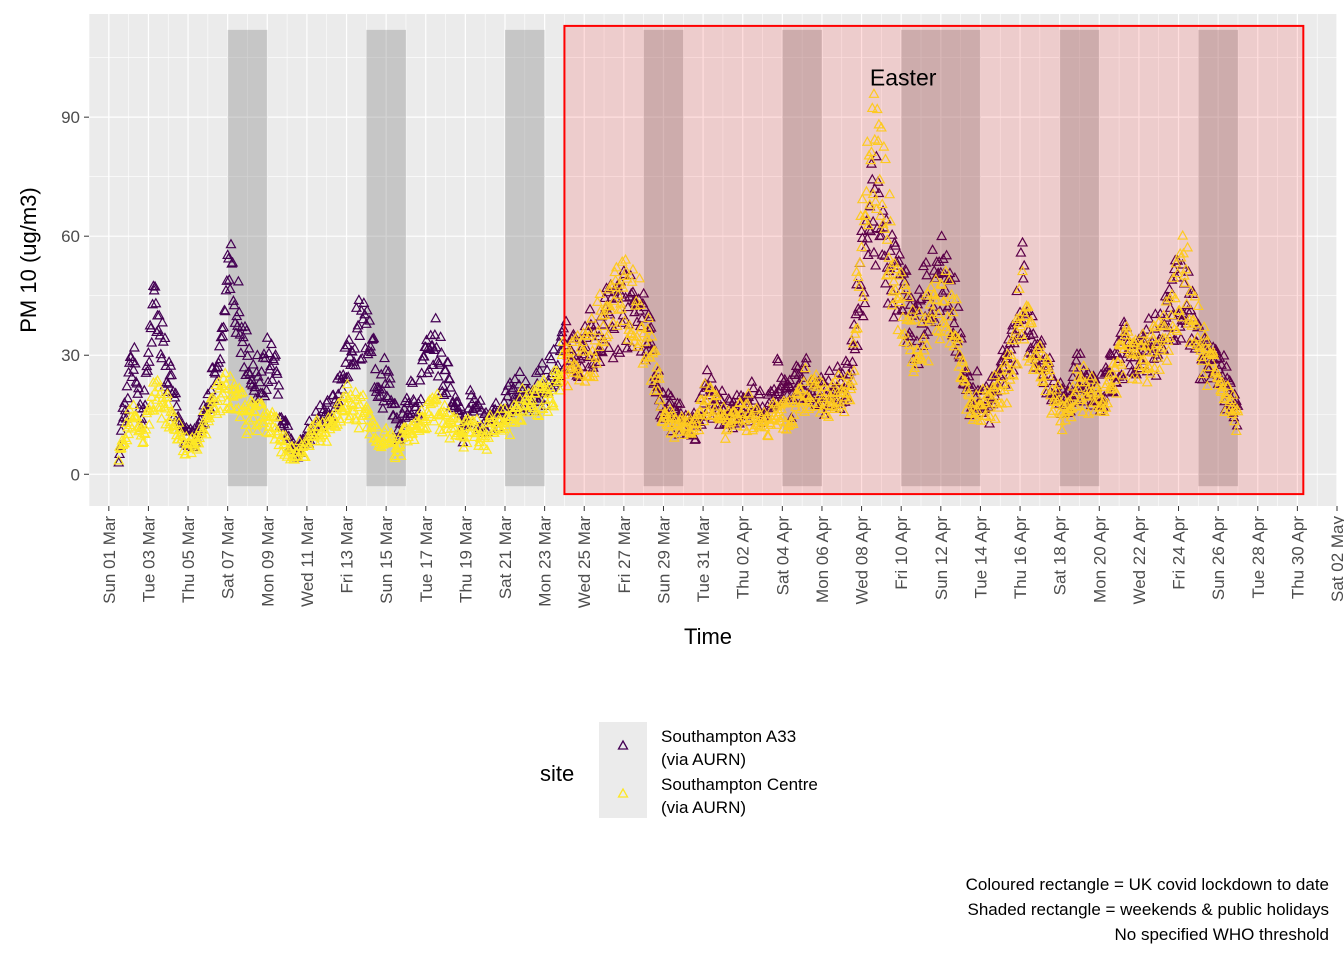 This screenshot has width=1344, height=960. What do you see at coordinates (70, 236) in the screenshot?
I see `y-tick-label: 60` at bounding box center [70, 236].